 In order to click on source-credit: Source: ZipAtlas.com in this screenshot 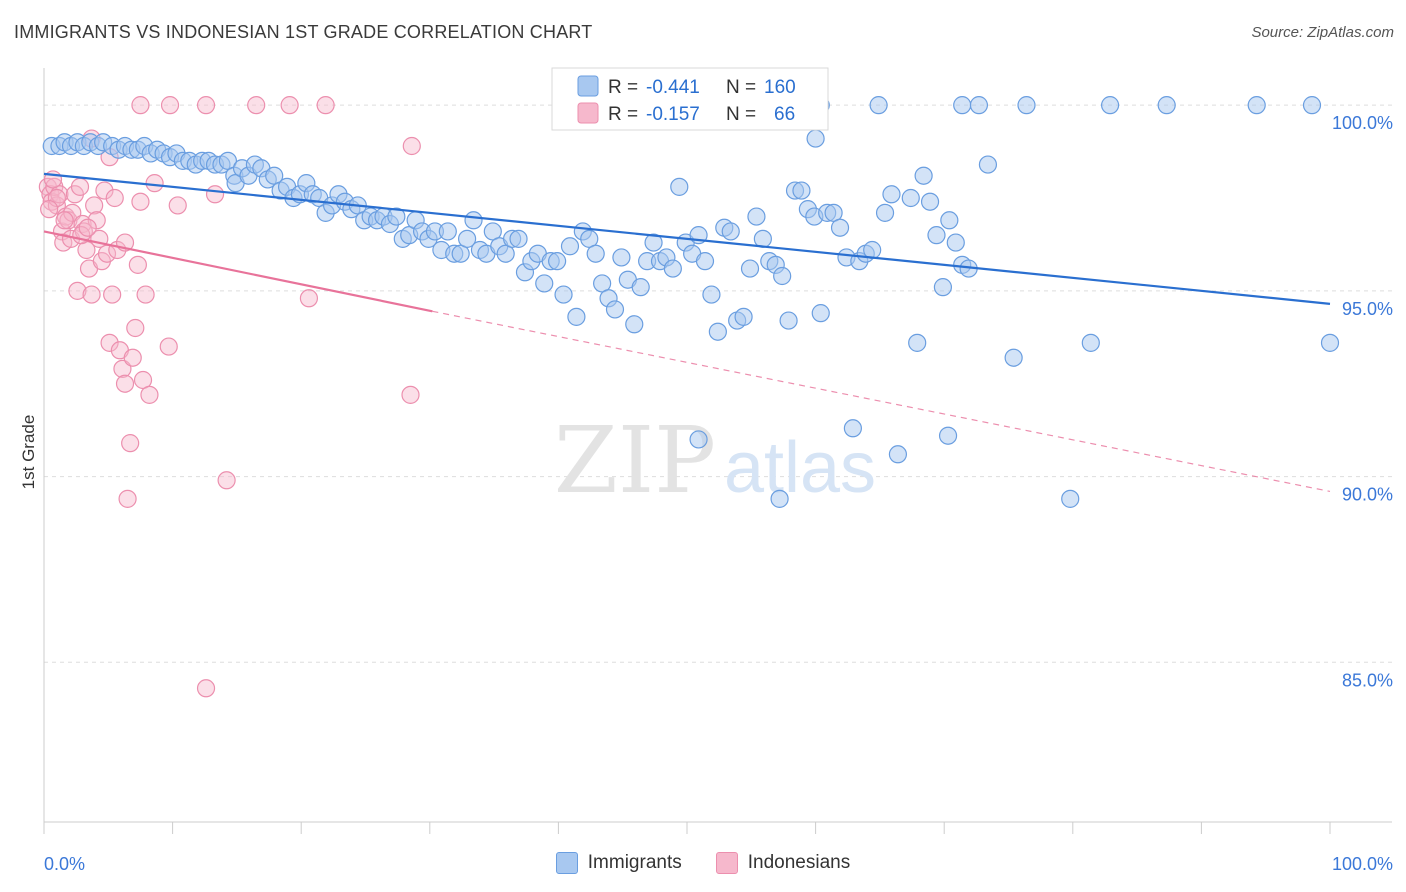, I will do `click(1322, 32)`.